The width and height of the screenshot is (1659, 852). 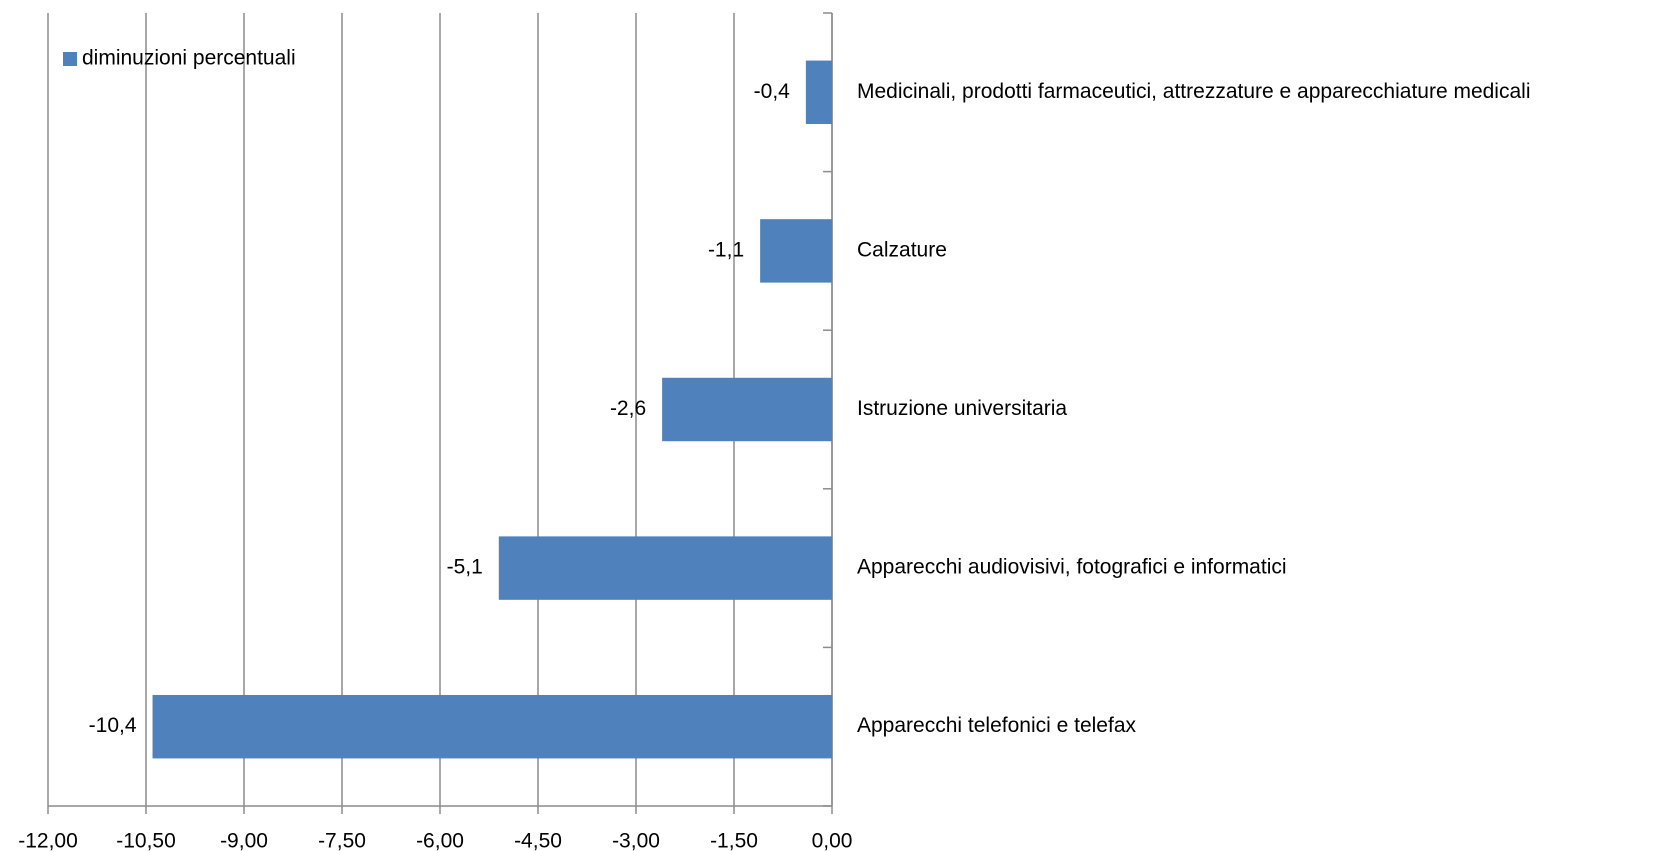 I want to click on x-tick-label: -6,00, so click(x=440, y=841).